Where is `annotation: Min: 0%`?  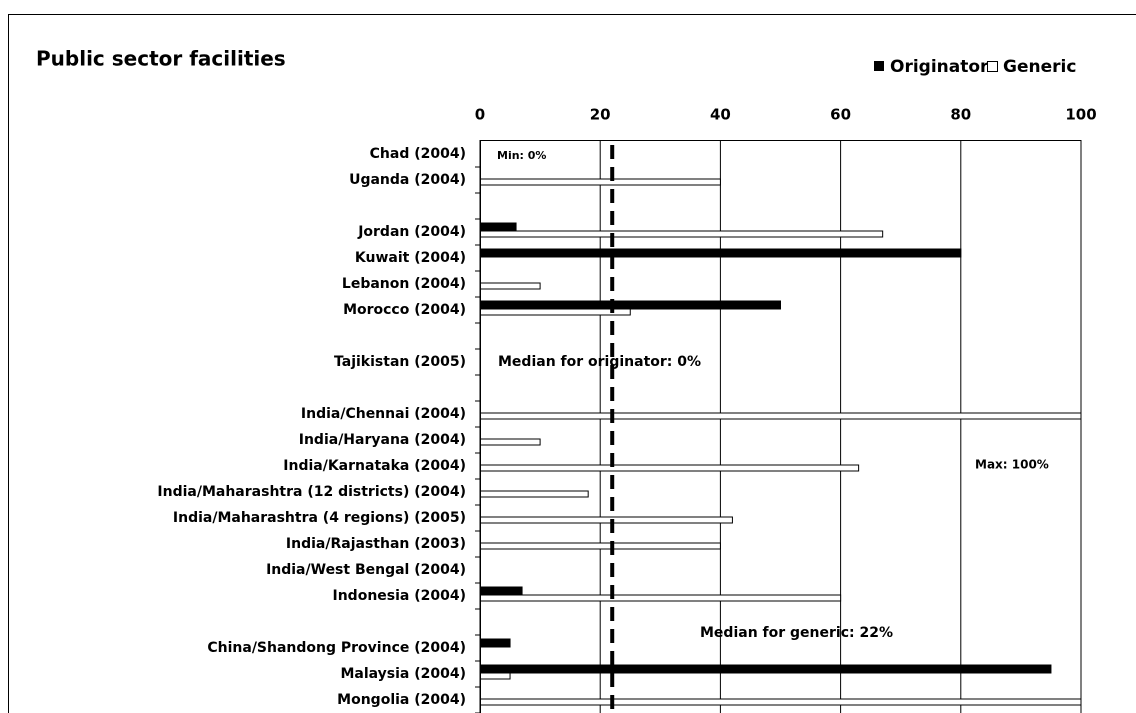
annotation: Min: 0% is located at coordinates (521, 155).